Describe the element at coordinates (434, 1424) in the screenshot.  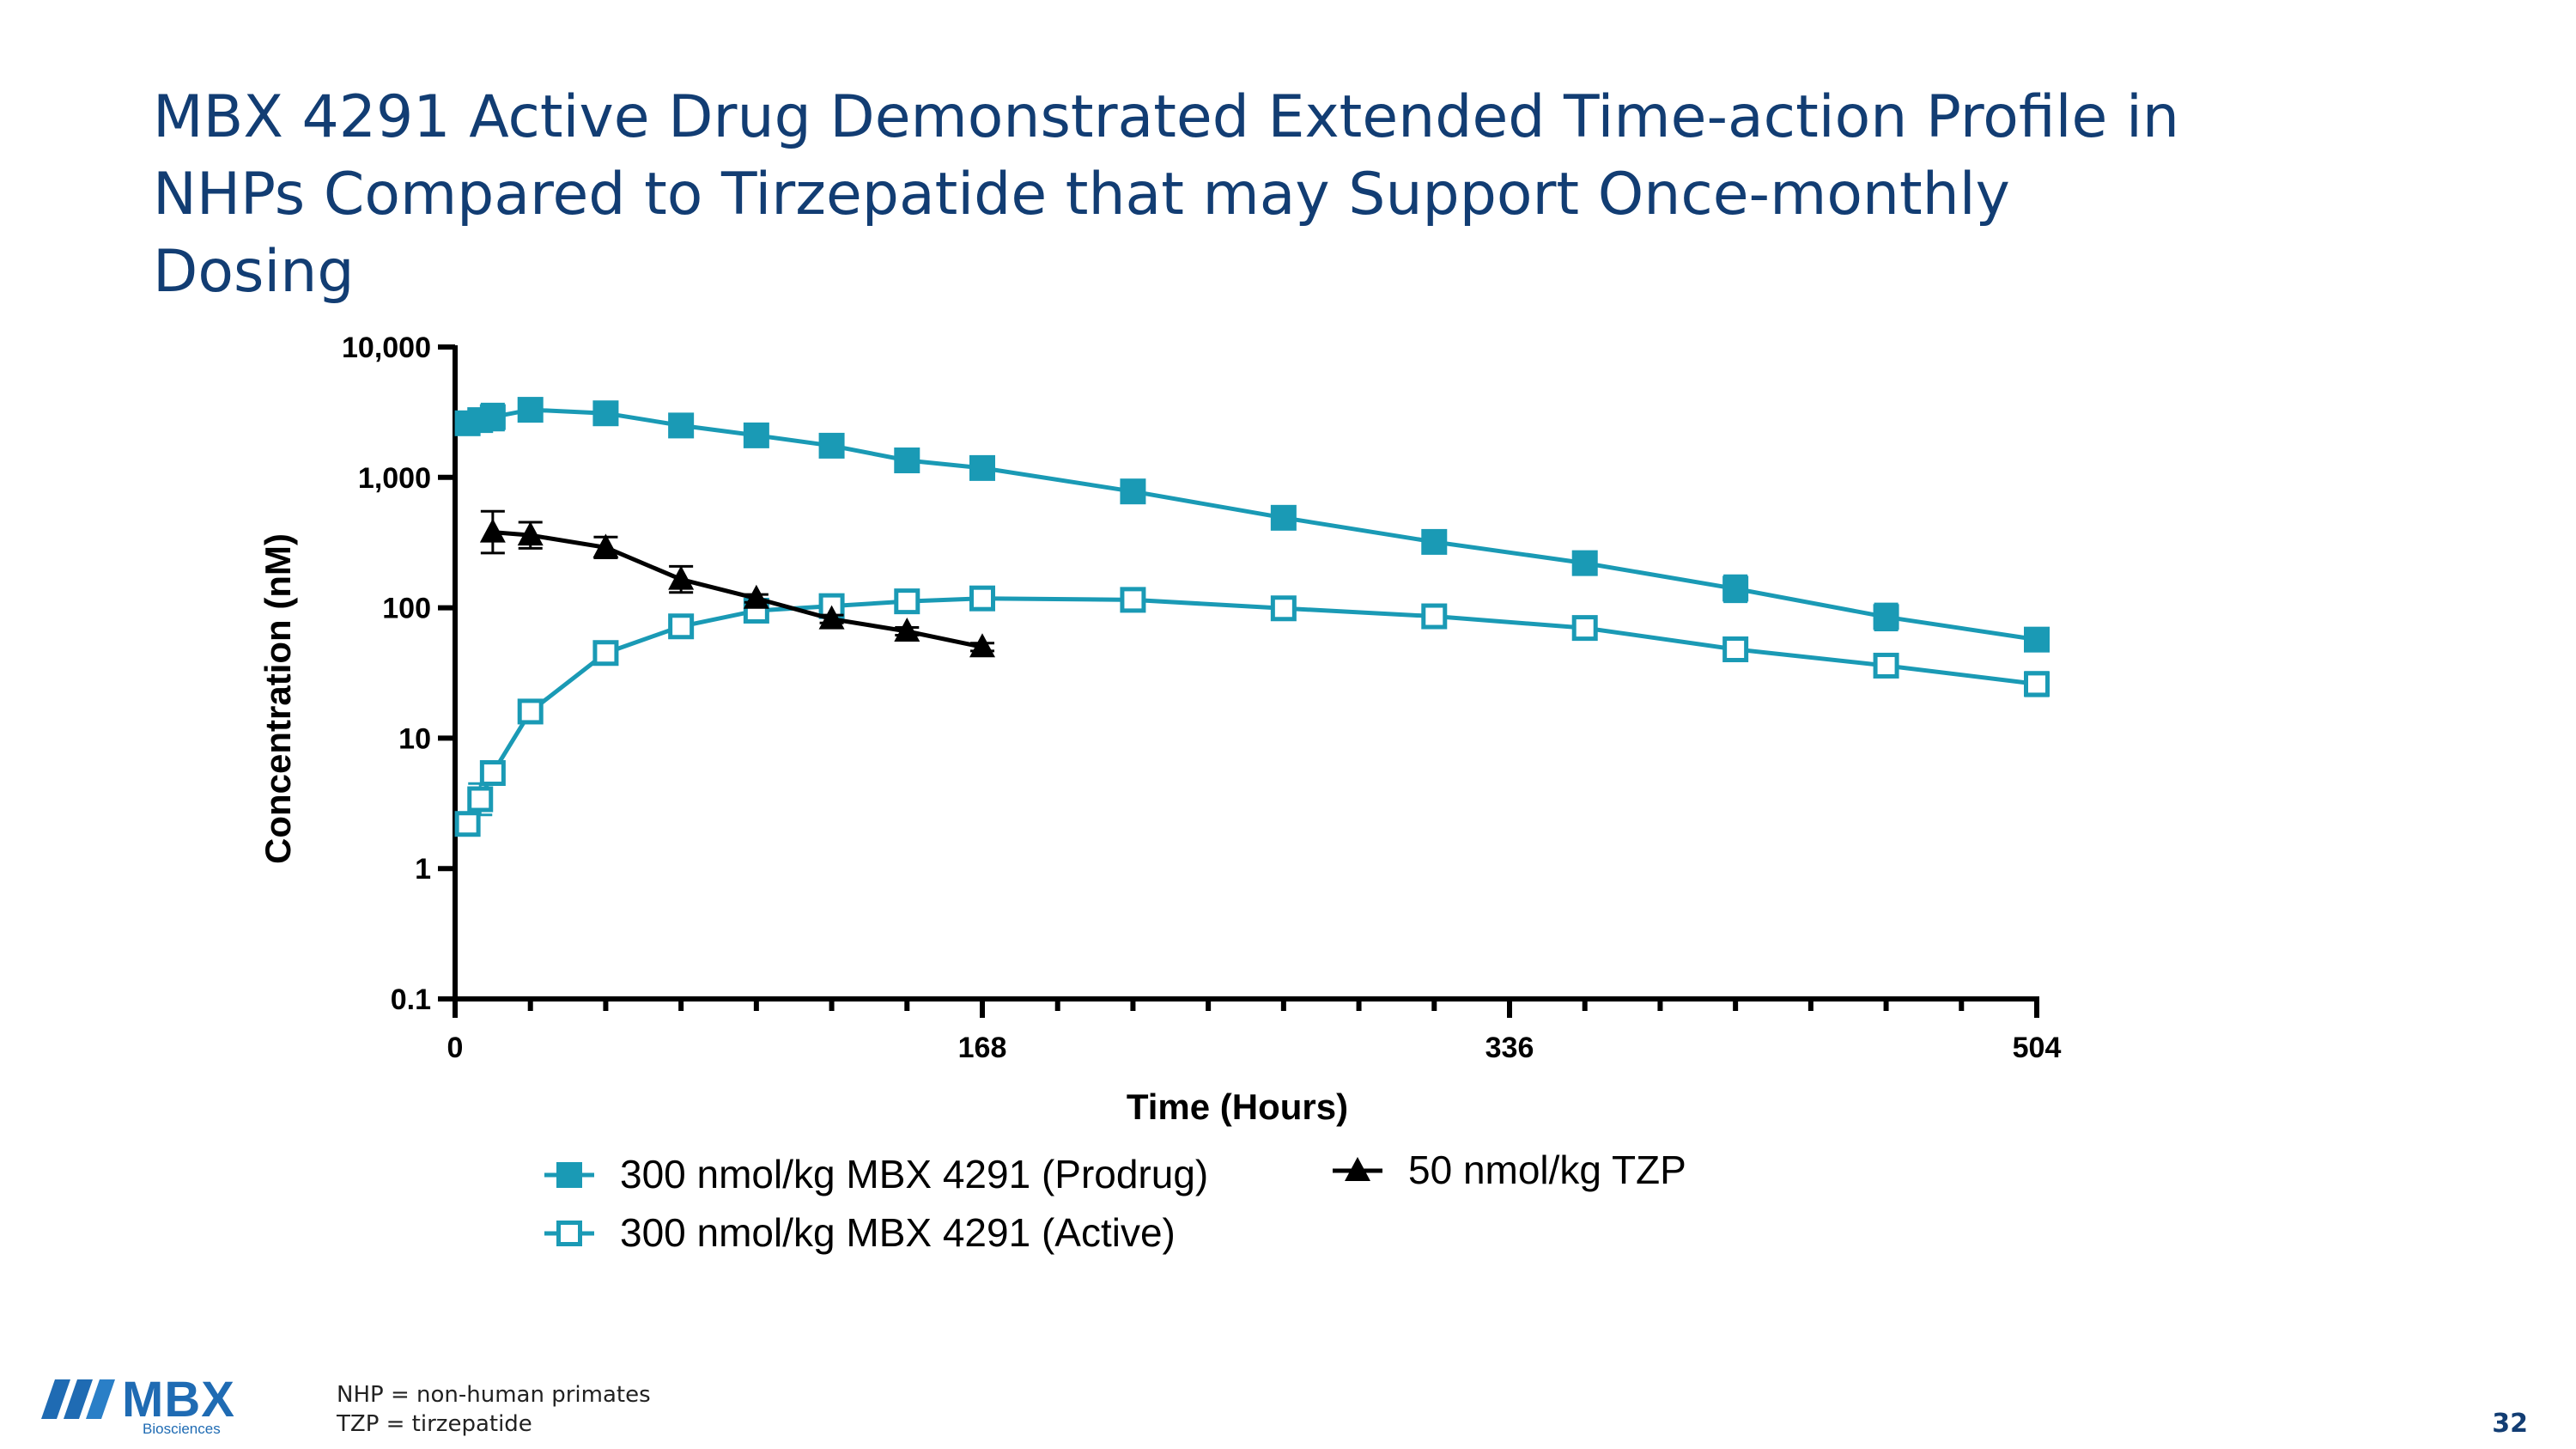
I see `footnote-tzp: TZP = tirzepatide` at that location.